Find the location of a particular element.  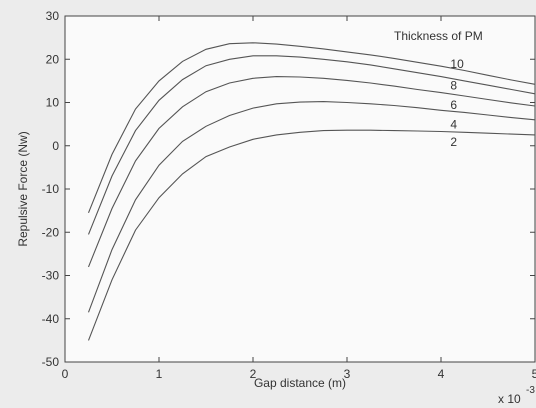

x-axis-label: Gap distance (m) is located at coordinates (300, 383).